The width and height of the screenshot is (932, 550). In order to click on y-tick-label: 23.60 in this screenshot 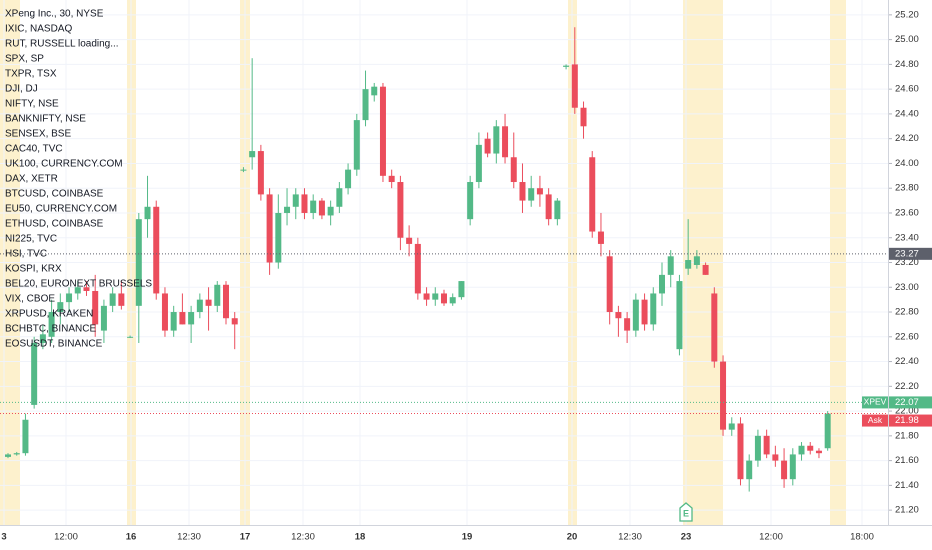, I will do `click(907, 212)`.